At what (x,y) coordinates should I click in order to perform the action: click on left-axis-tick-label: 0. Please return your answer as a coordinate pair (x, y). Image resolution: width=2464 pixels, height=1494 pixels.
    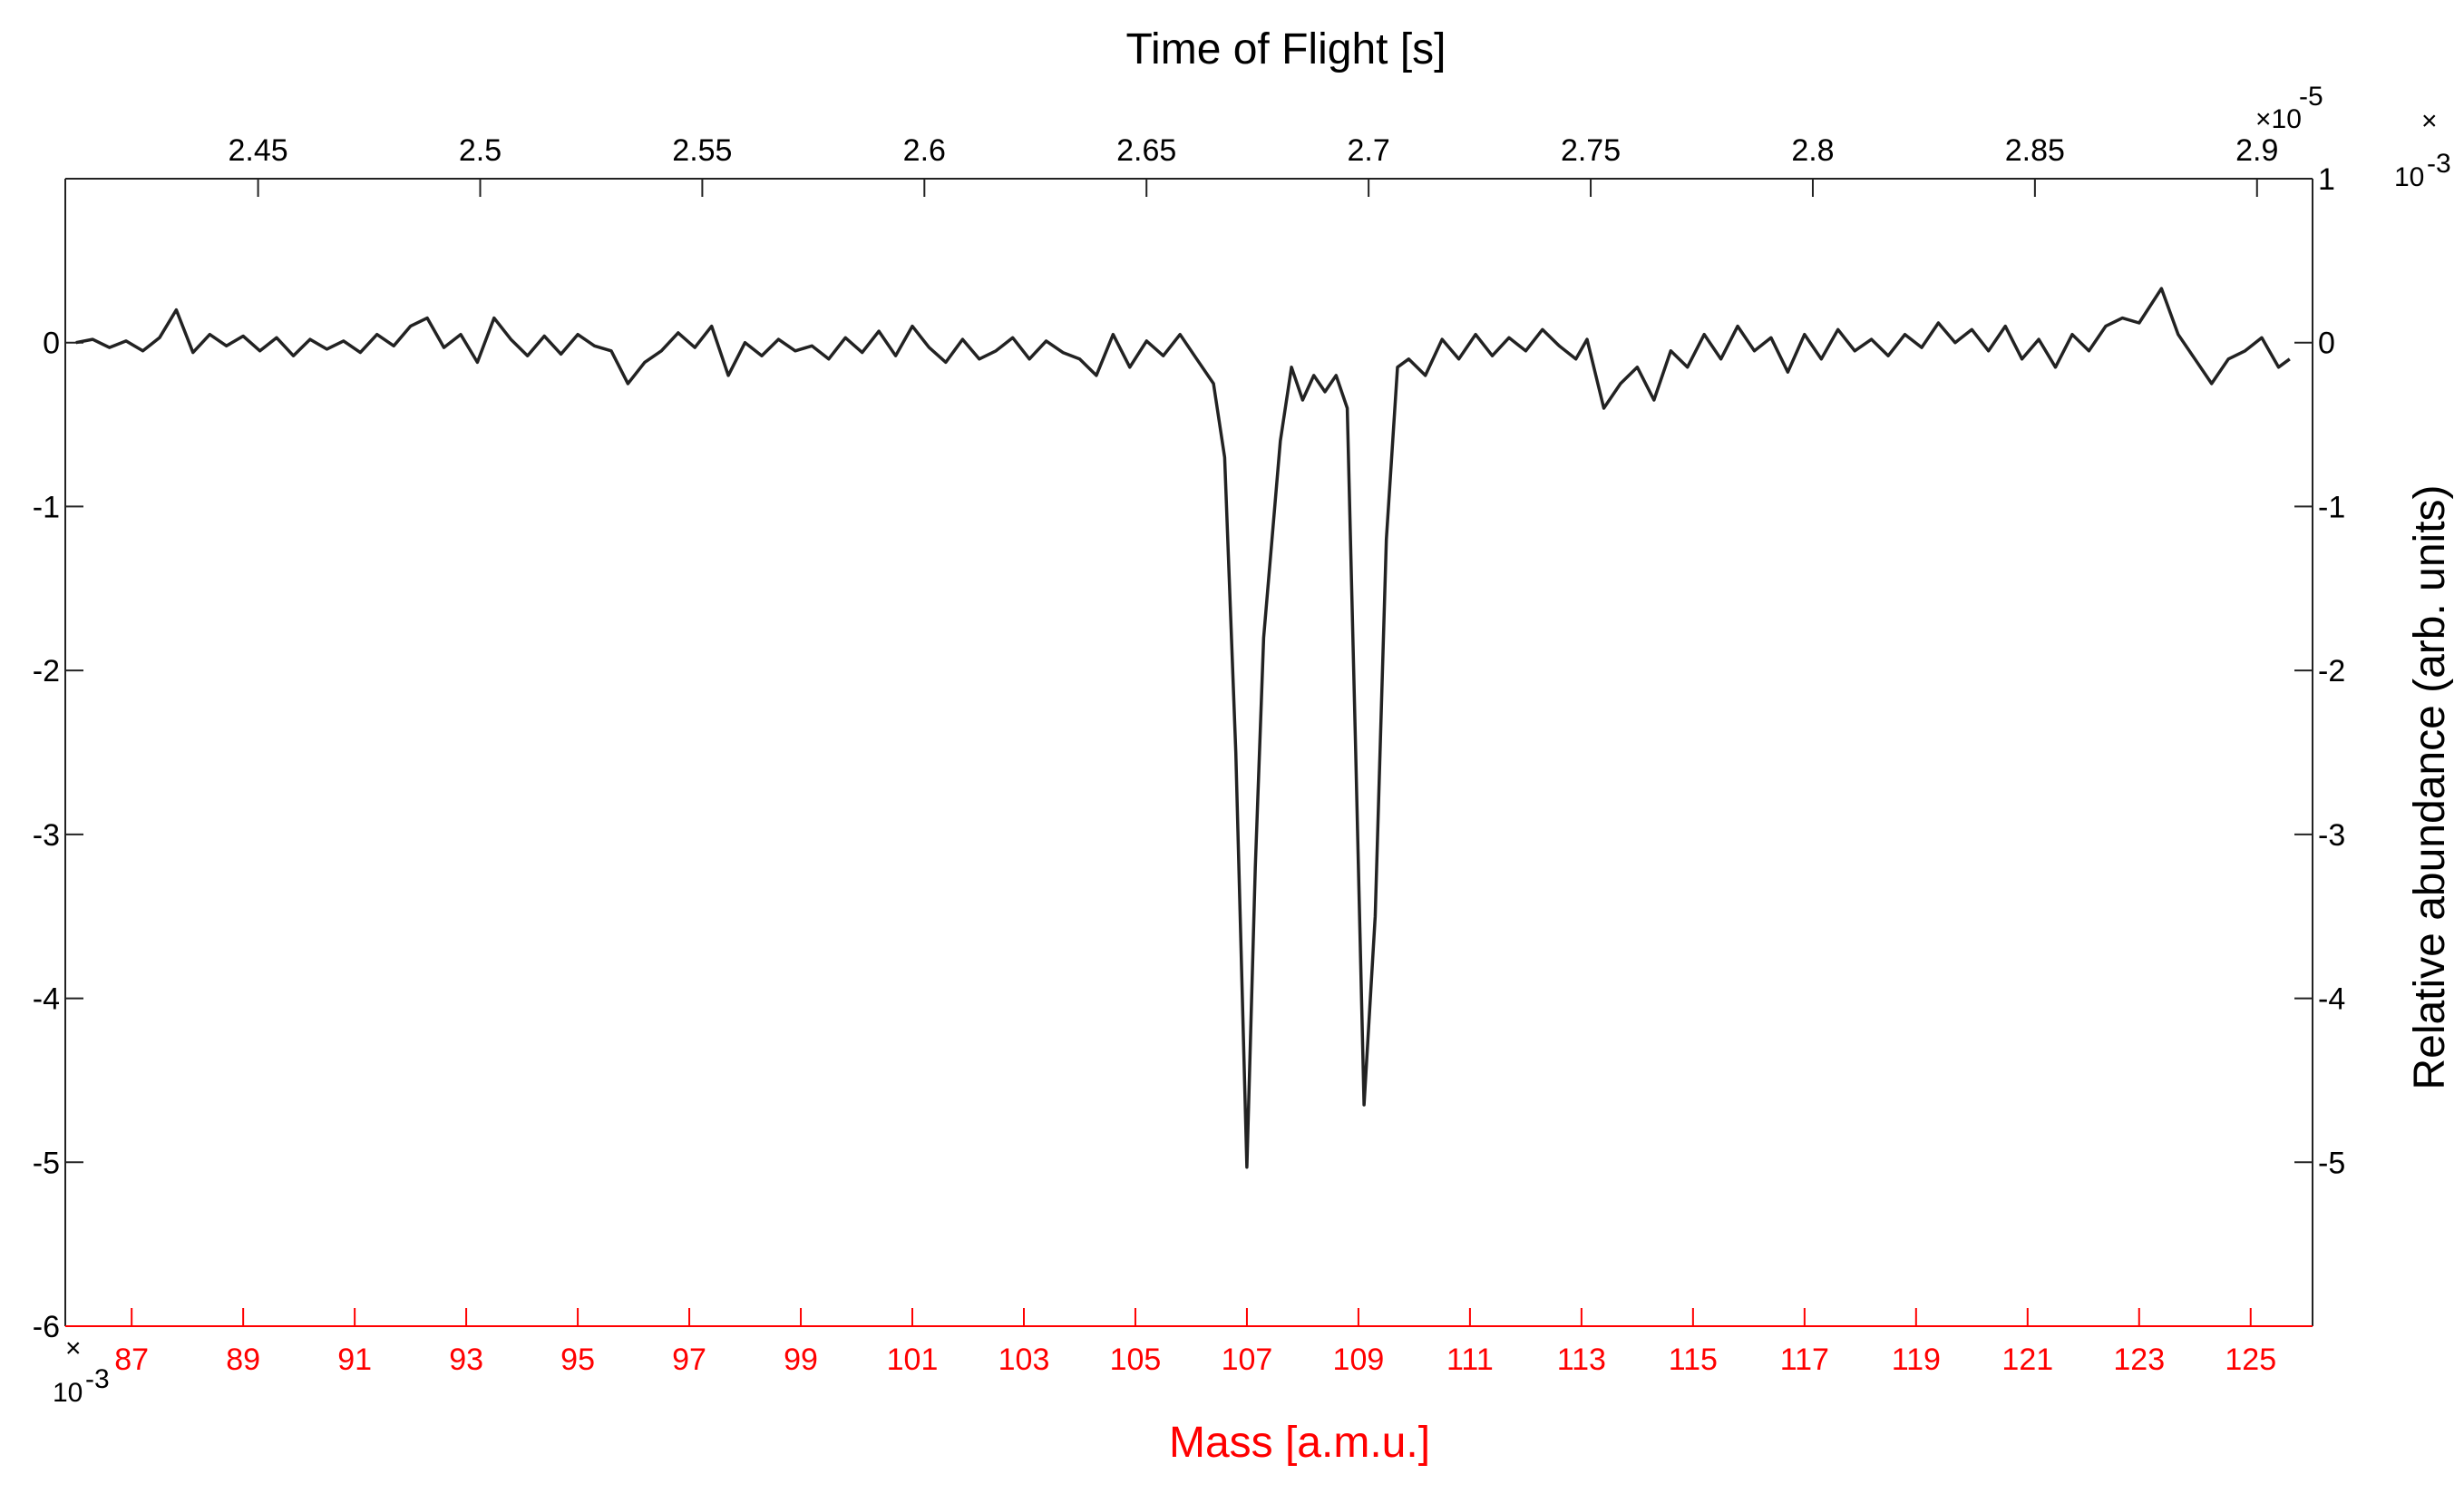
    Looking at the image, I should click on (51, 344).